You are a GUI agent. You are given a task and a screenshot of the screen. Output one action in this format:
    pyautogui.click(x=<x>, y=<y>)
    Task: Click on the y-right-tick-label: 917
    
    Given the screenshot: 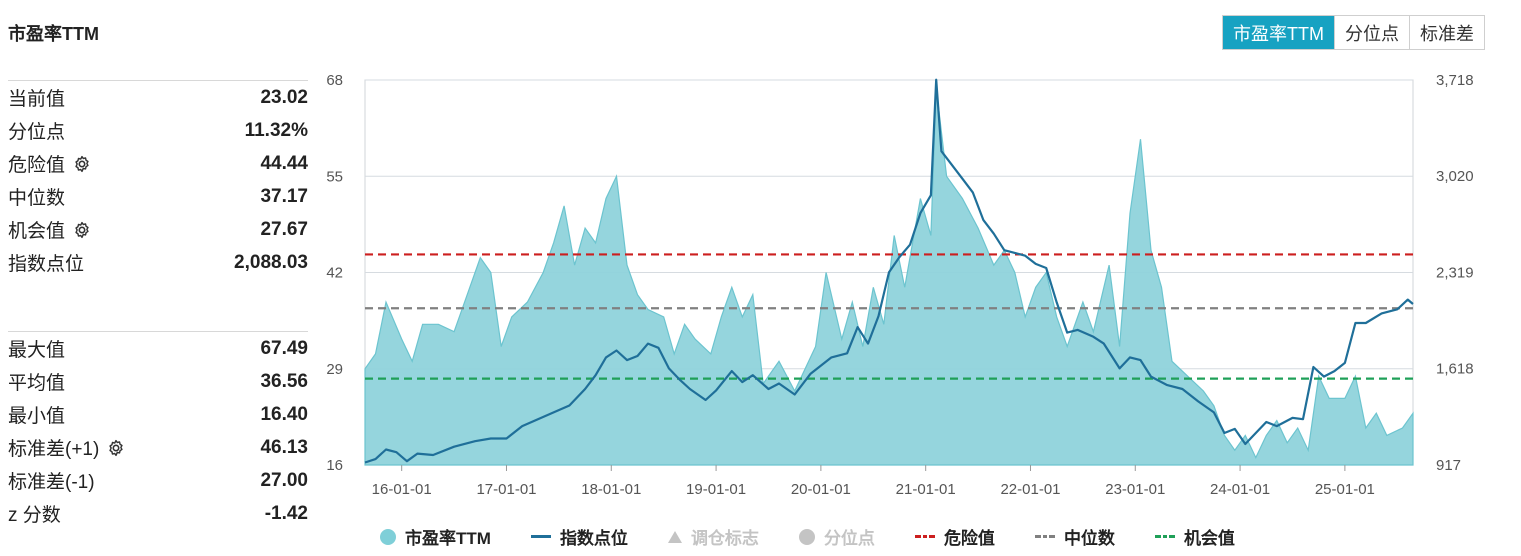 What is the action you would take?
    pyautogui.click(x=1448, y=465)
    